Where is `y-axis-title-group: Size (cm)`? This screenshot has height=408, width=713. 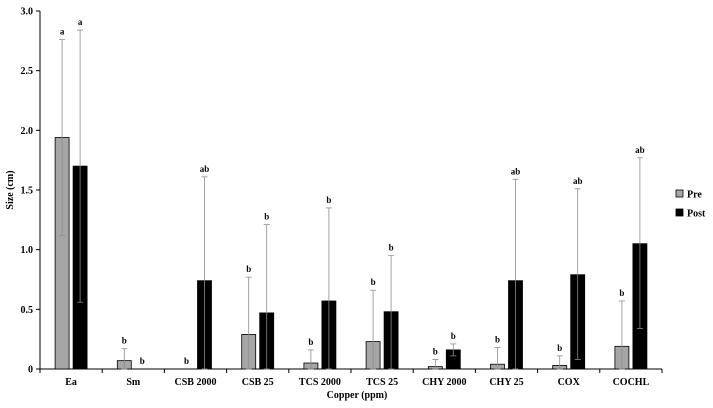 y-axis-title-group: Size (cm) is located at coordinates (10, 189).